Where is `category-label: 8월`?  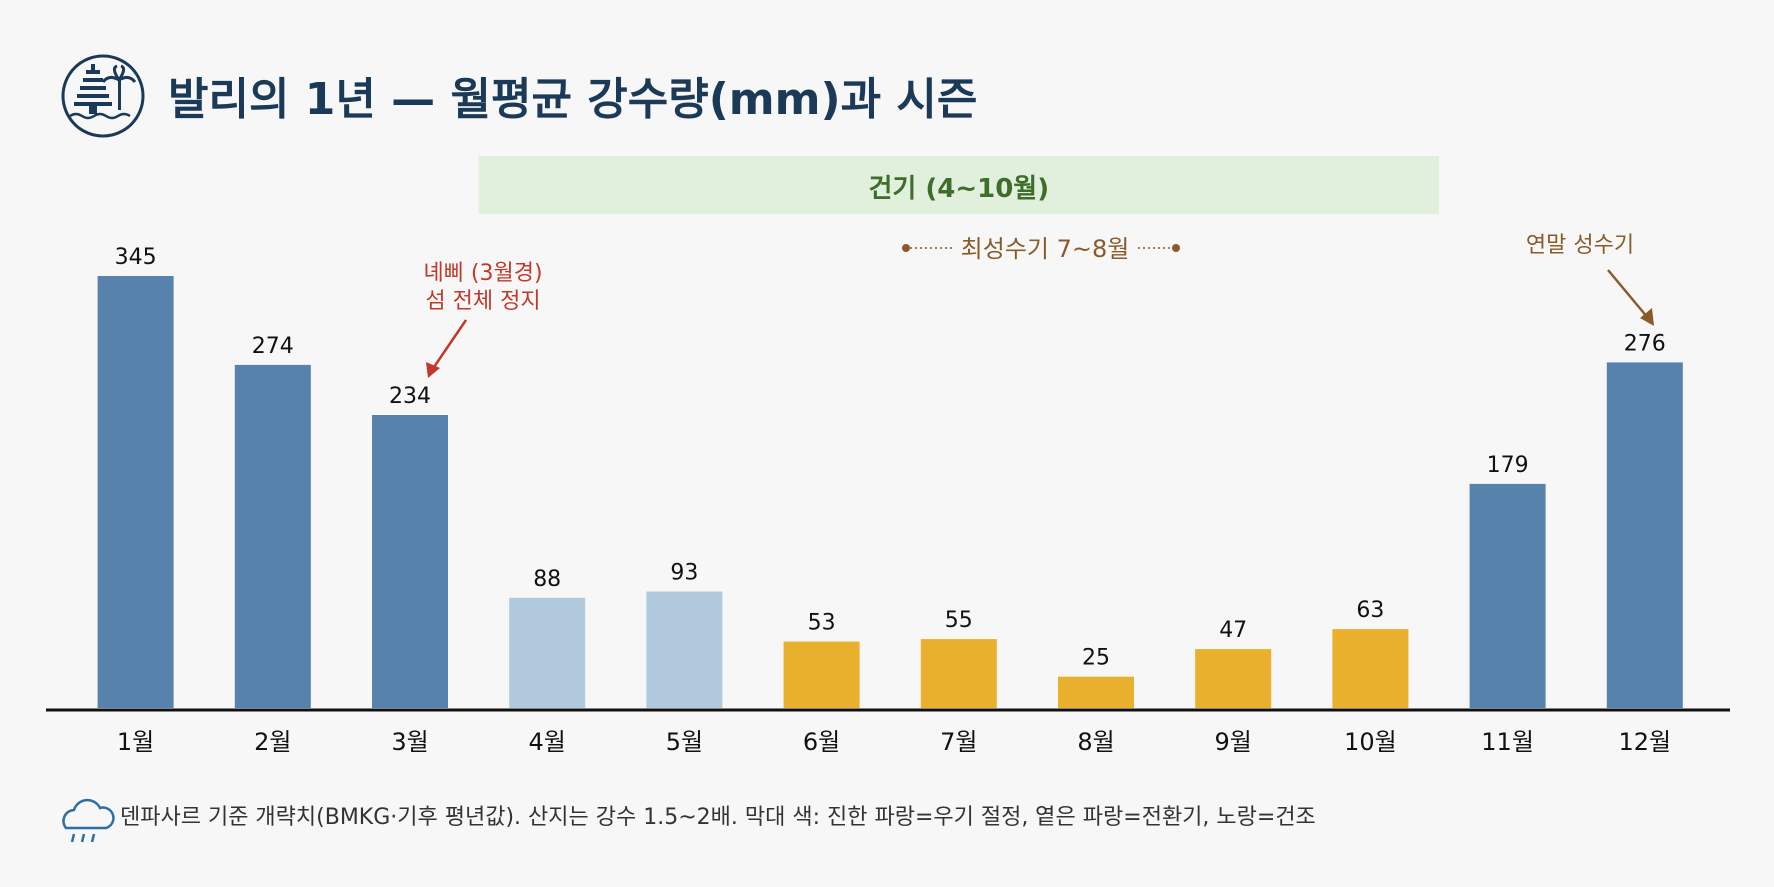
category-label: 8월 is located at coordinates (1095, 742).